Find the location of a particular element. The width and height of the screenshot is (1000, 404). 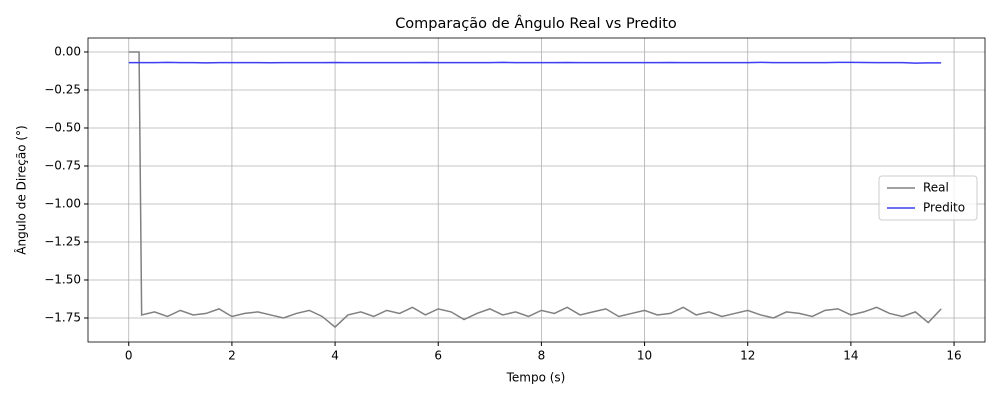

chart-title: Comparação de Ângulo Real vs Predito is located at coordinates (536, 23).